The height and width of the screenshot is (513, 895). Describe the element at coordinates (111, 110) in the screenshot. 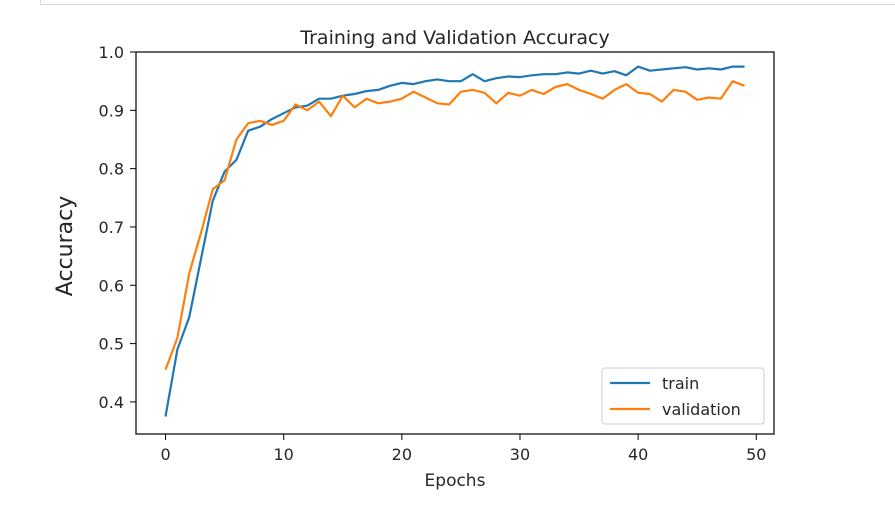

I see `y-tick-label: 0.9` at that location.